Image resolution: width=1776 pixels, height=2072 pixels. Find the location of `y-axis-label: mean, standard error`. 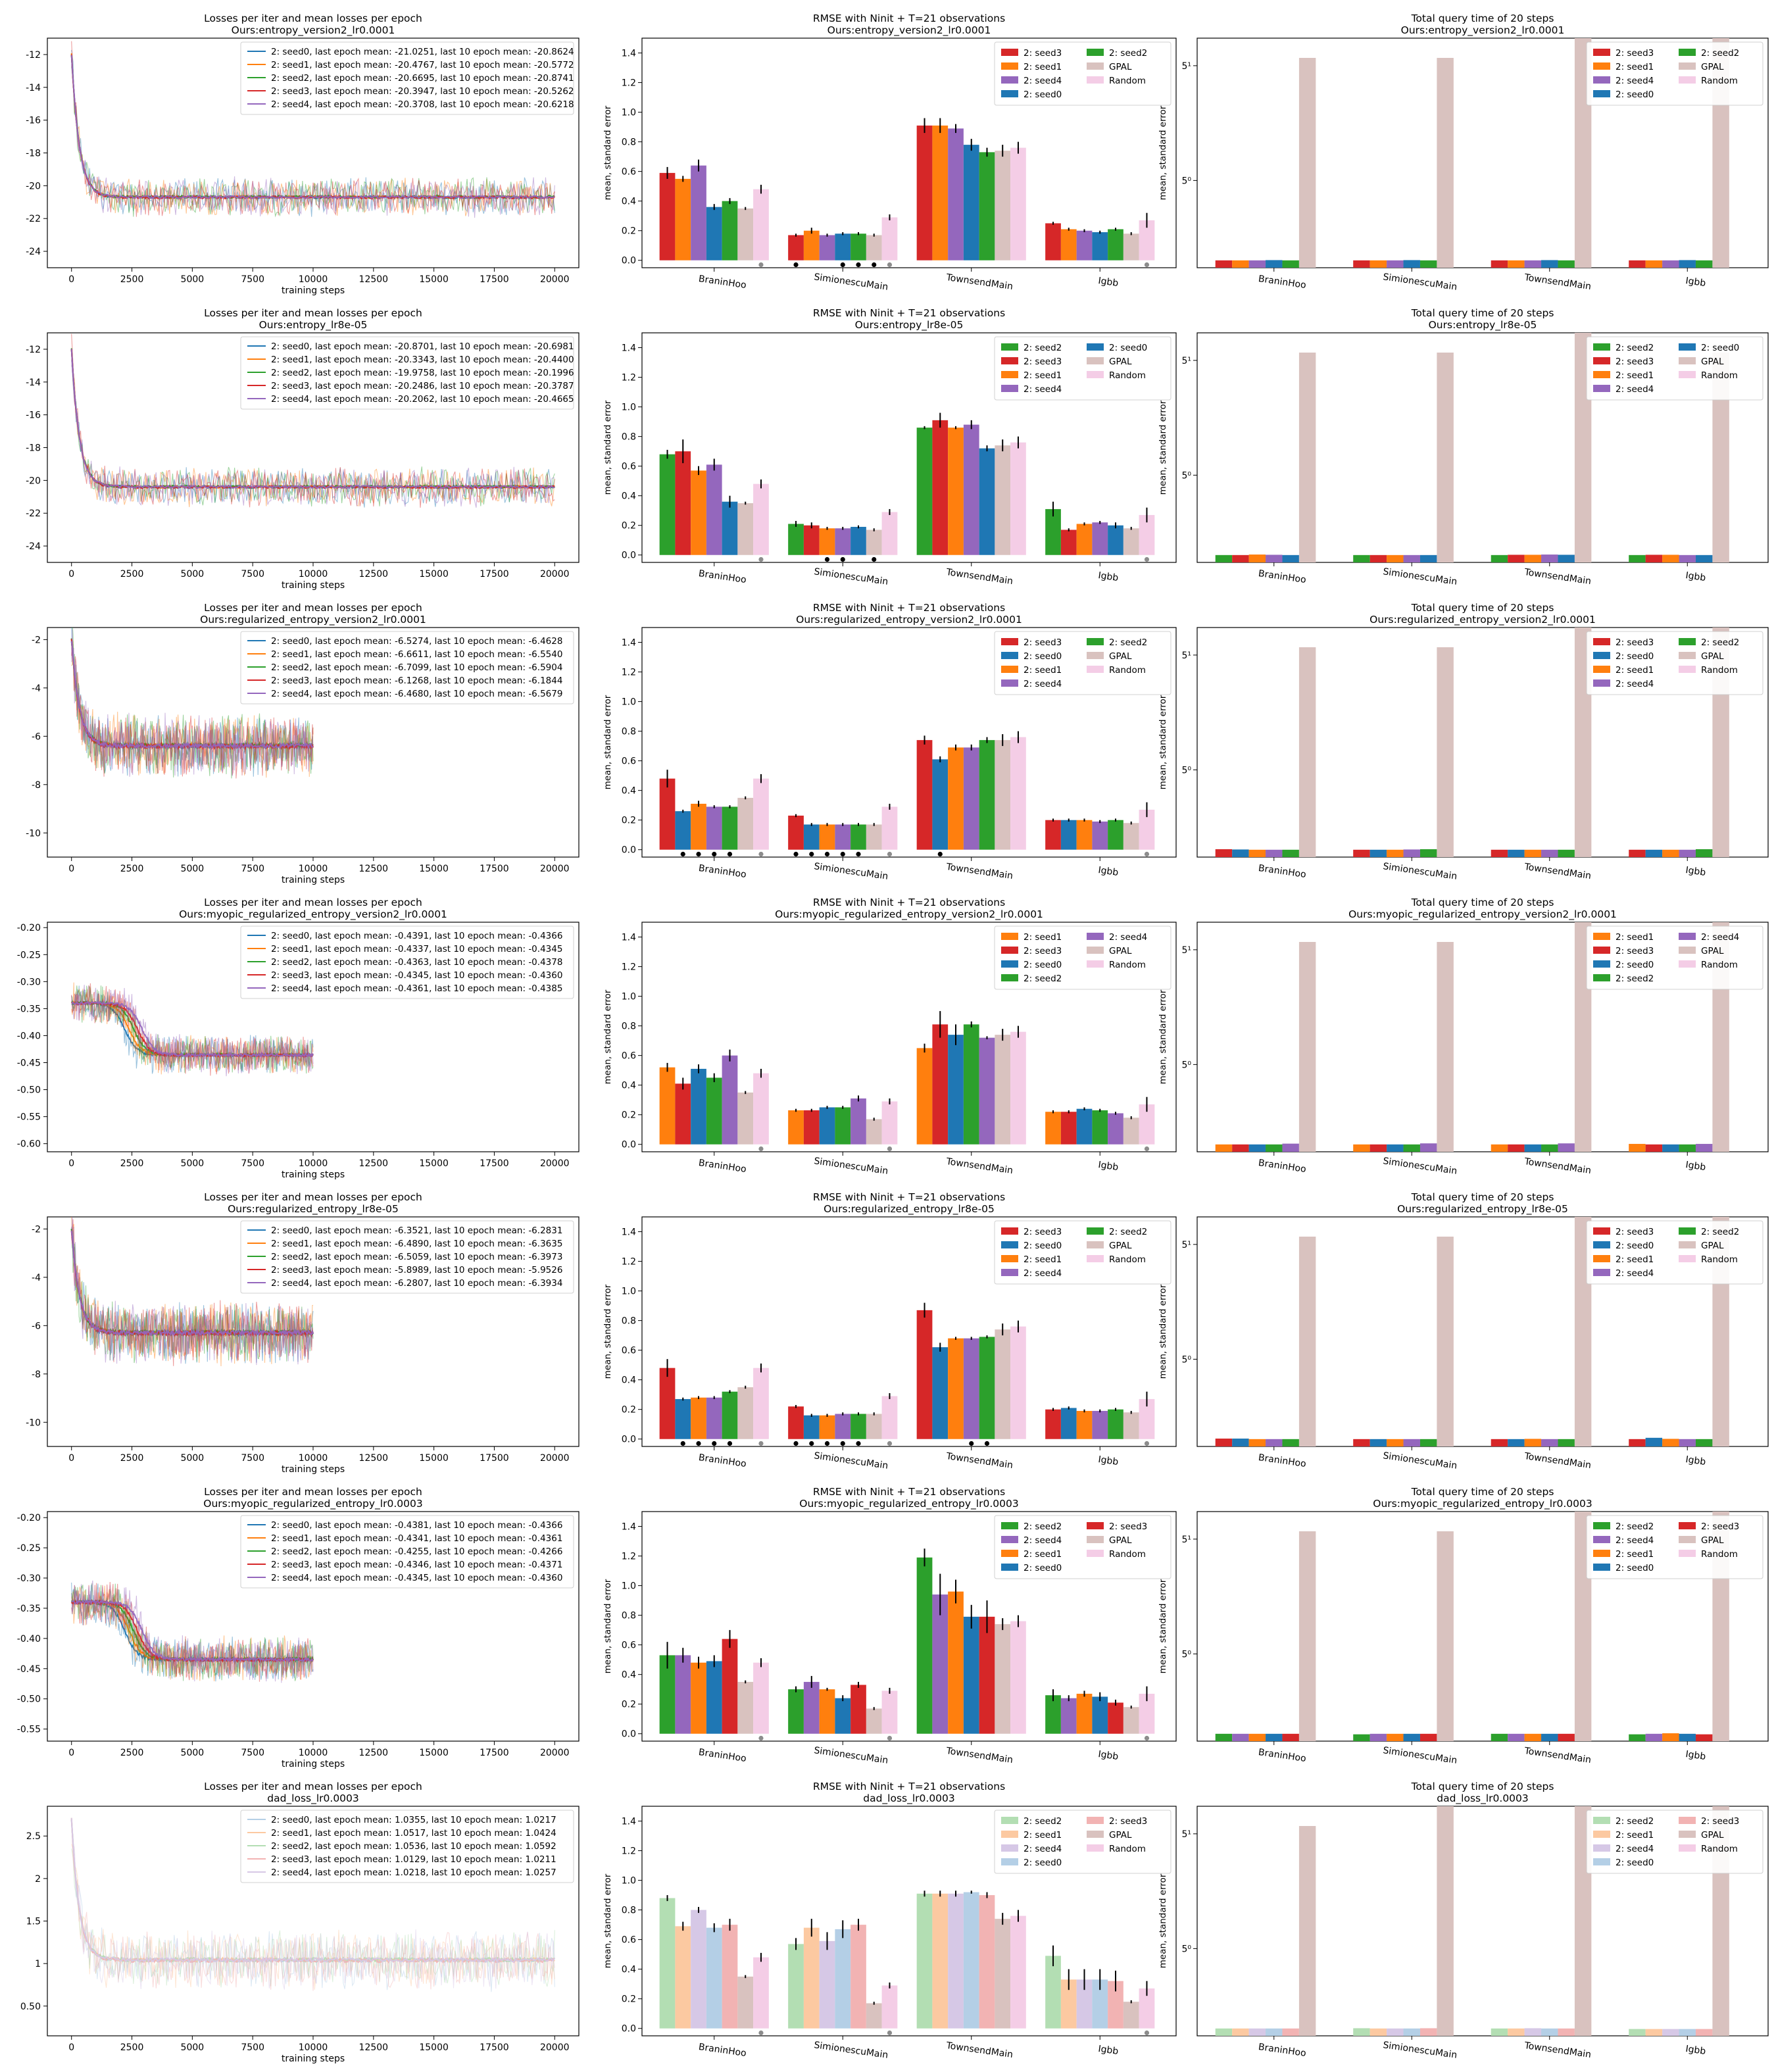

y-axis-label: mean, standard error is located at coordinates (608, 742).